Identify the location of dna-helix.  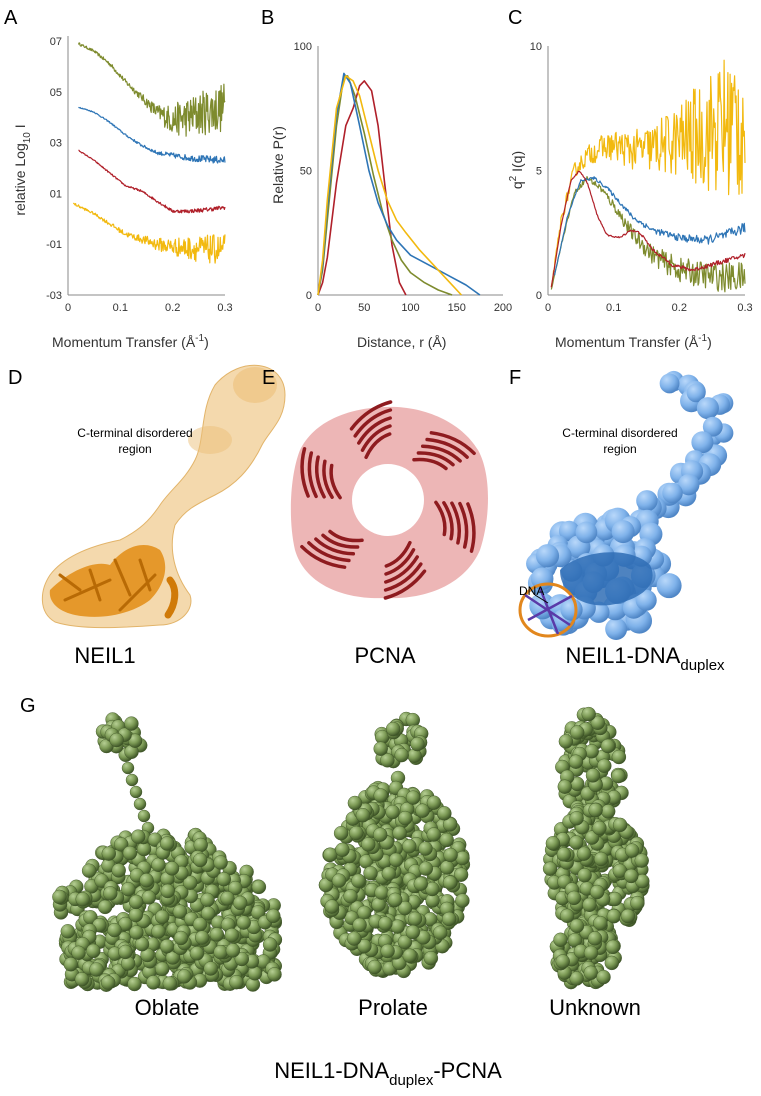
(548, 610).